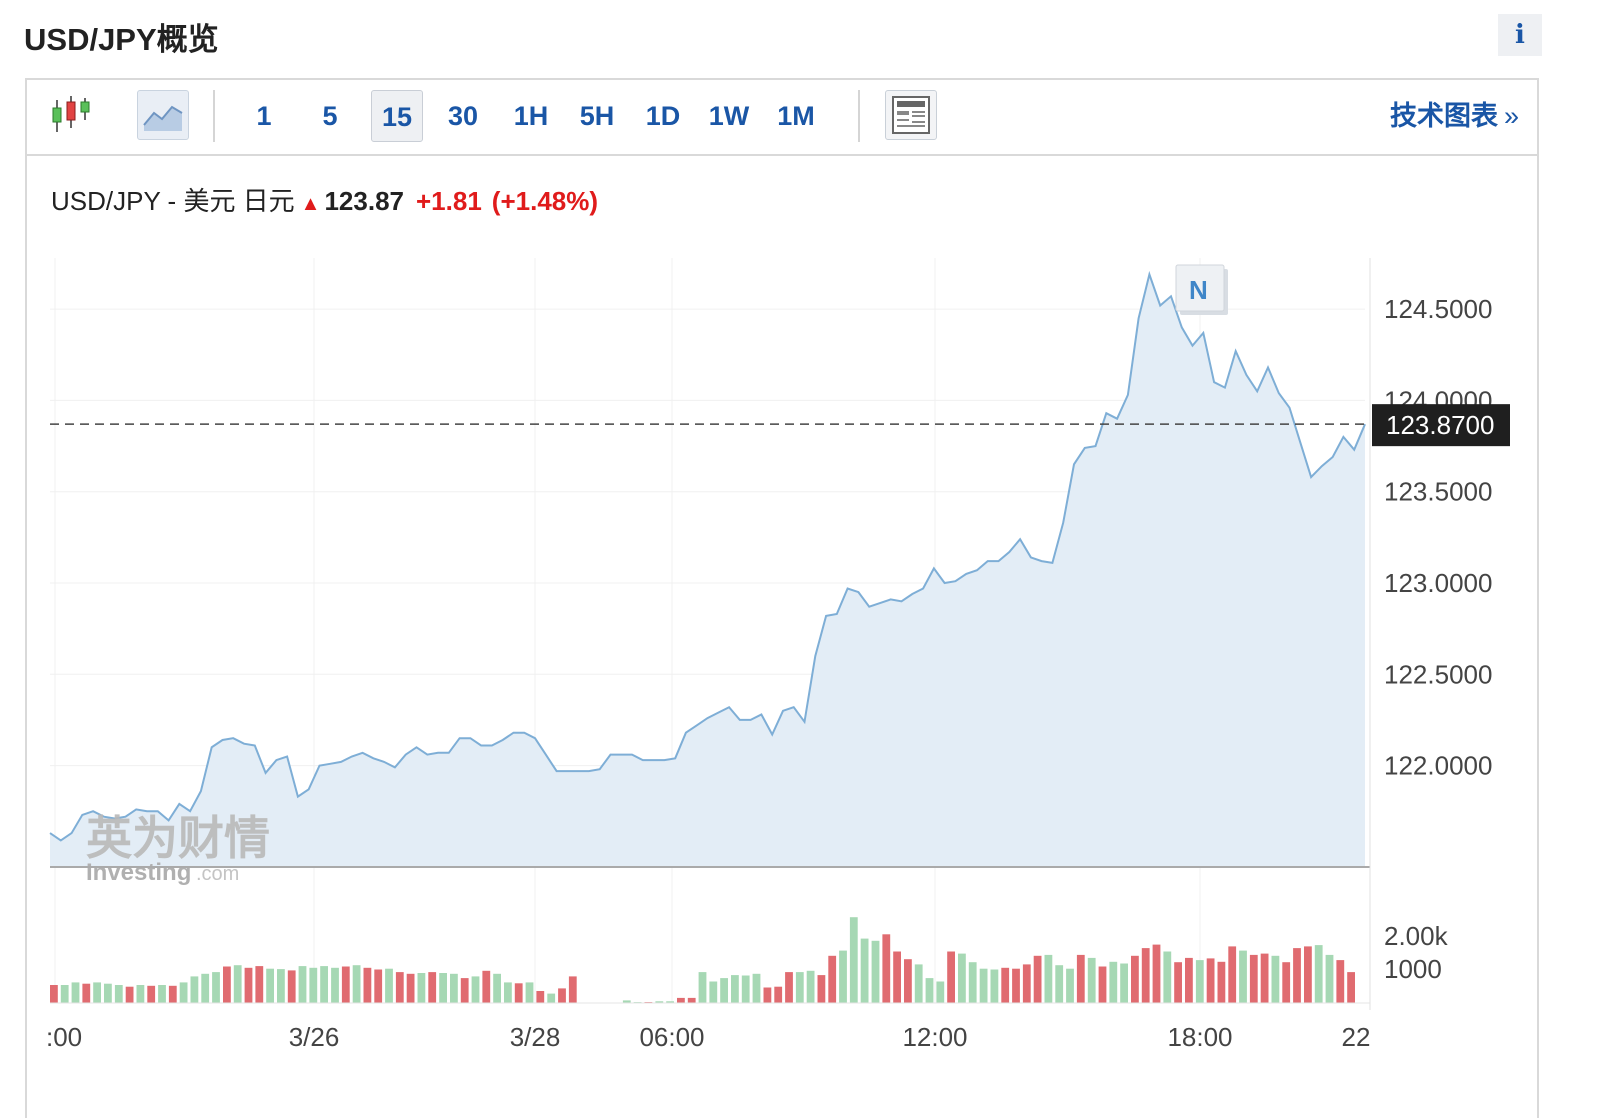 This screenshot has width=1614, height=1118. Describe the element at coordinates (934, 1037) in the screenshot. I see `time-axis-label: 12:00` at that location.